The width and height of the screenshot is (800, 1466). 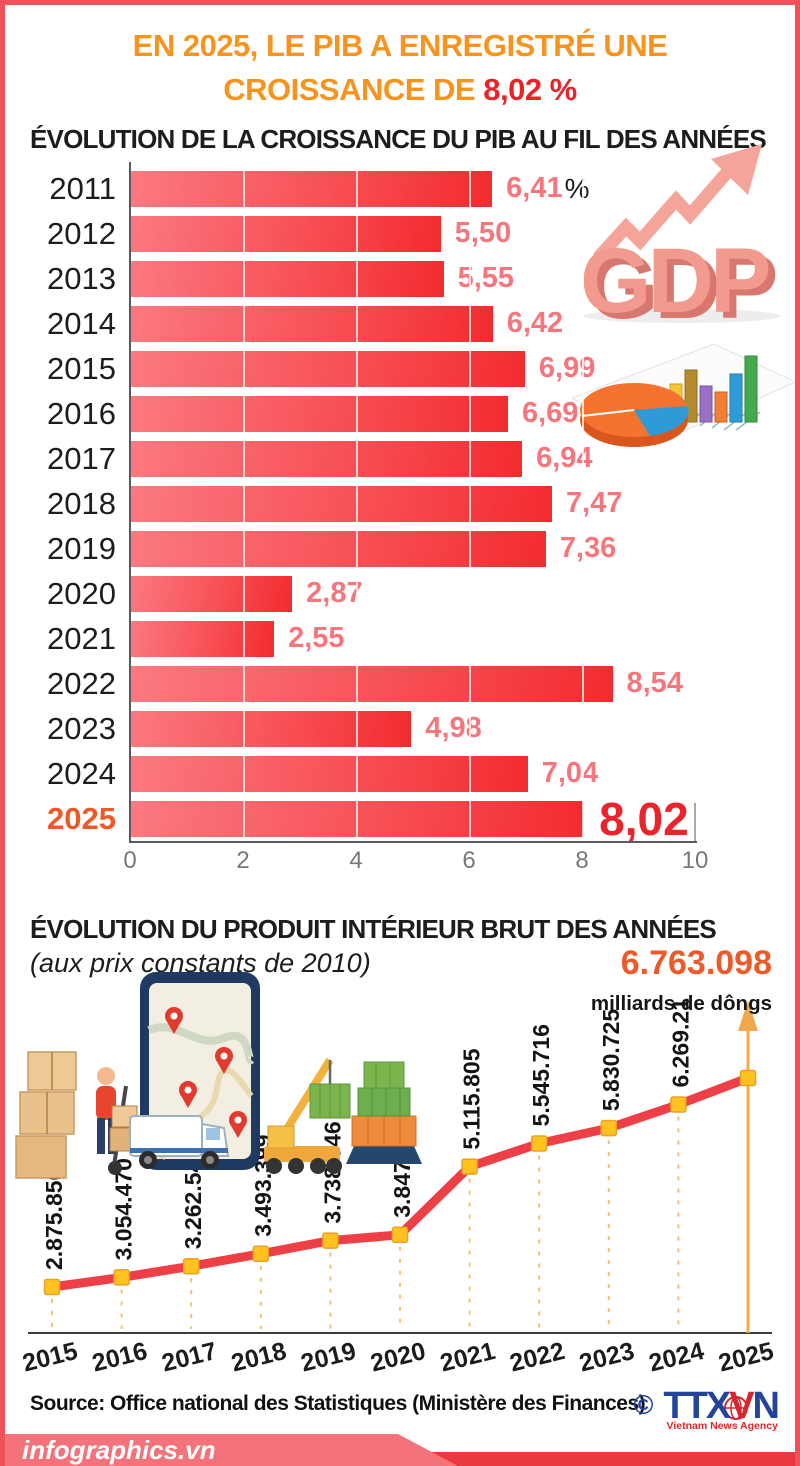 What do you see at coordinates (400, 728) in the screenshot?
I see `bar-row: 2023 4,98` at bounding box center [400, 728].